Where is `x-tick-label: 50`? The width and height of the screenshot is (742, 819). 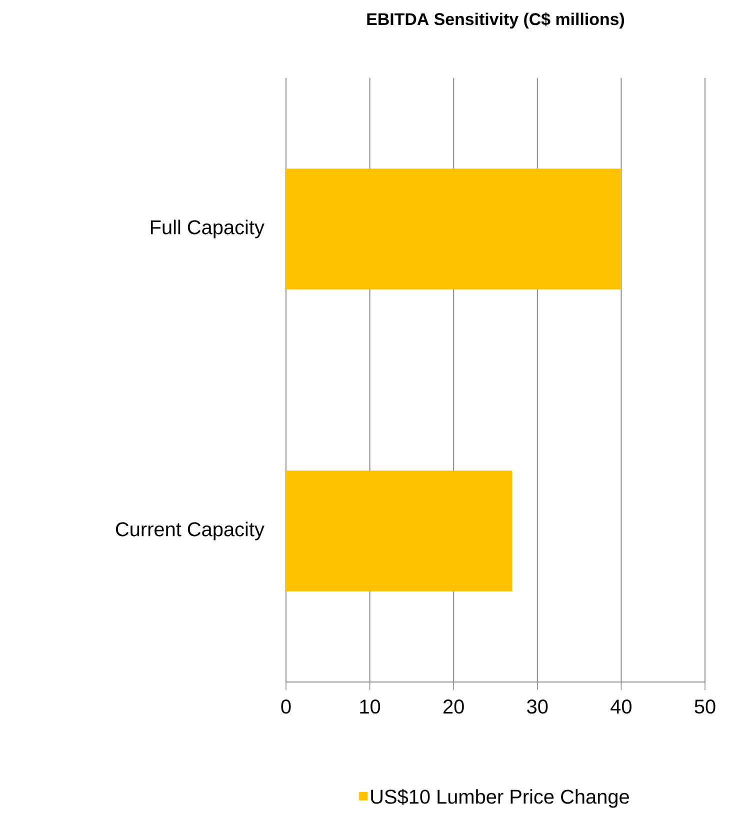 x-tick-label: 50 is located at coordinates (705, 707).